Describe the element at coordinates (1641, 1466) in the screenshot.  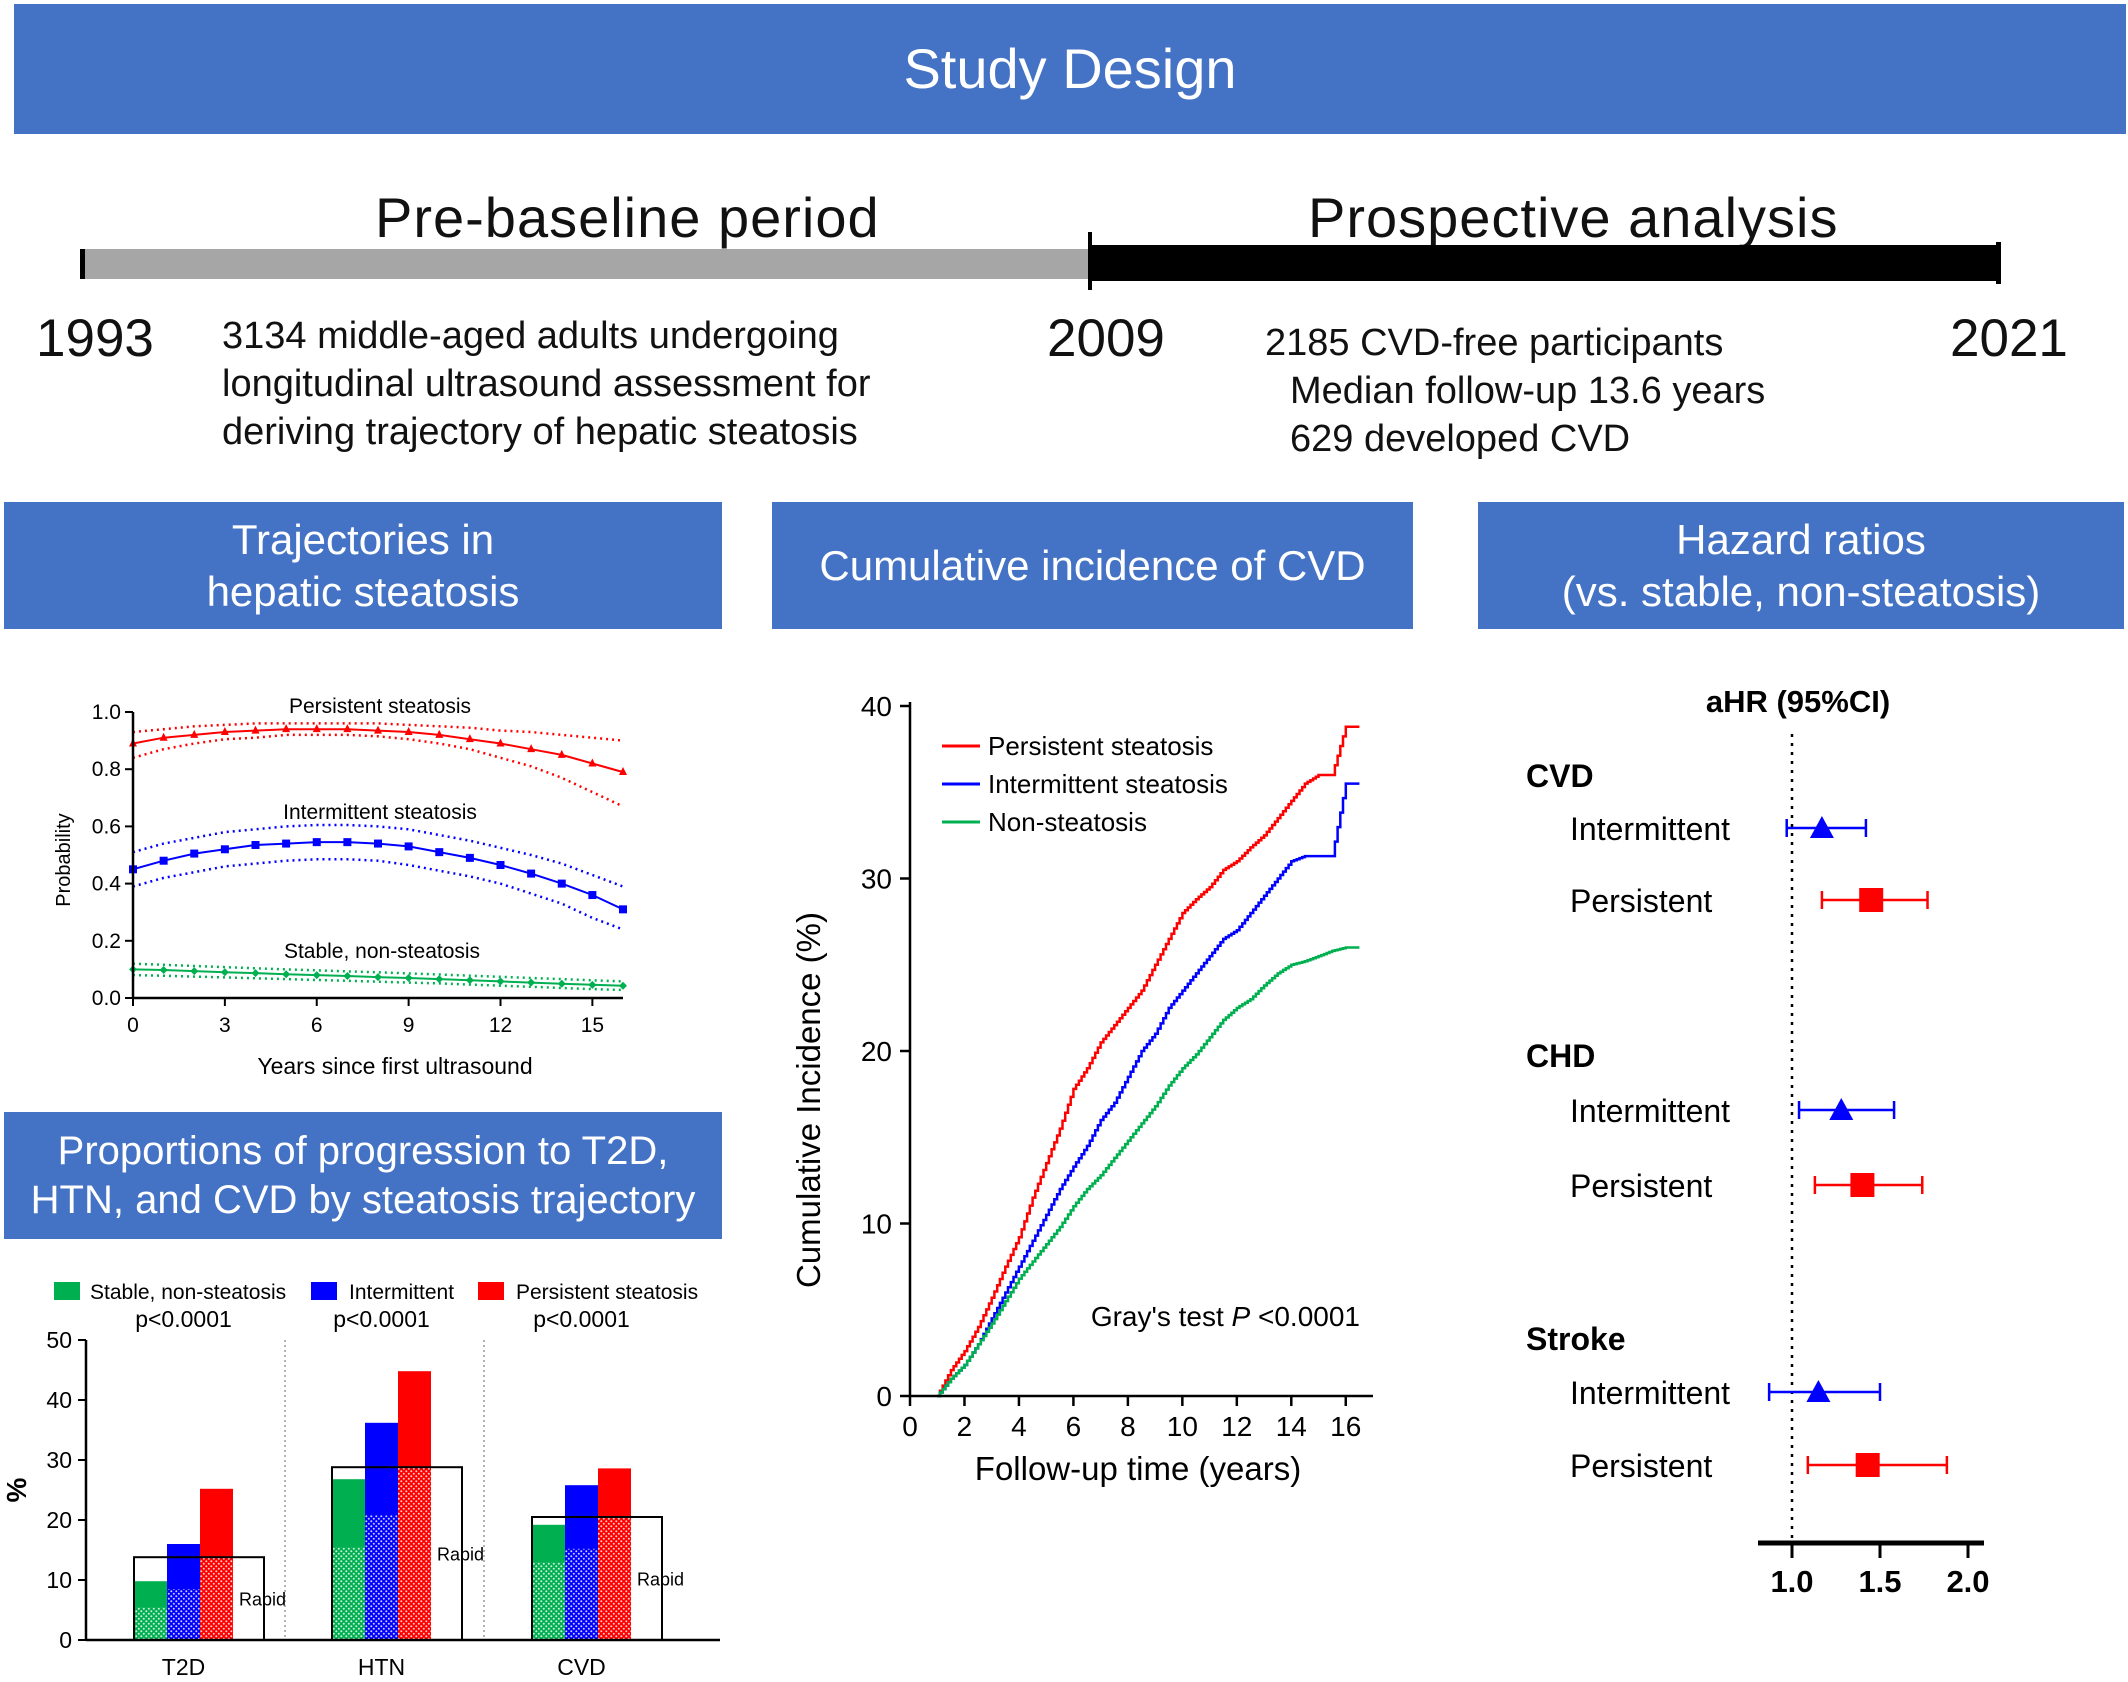
I see `forest-row-label-stroke-persistent: Persistent` at that location.